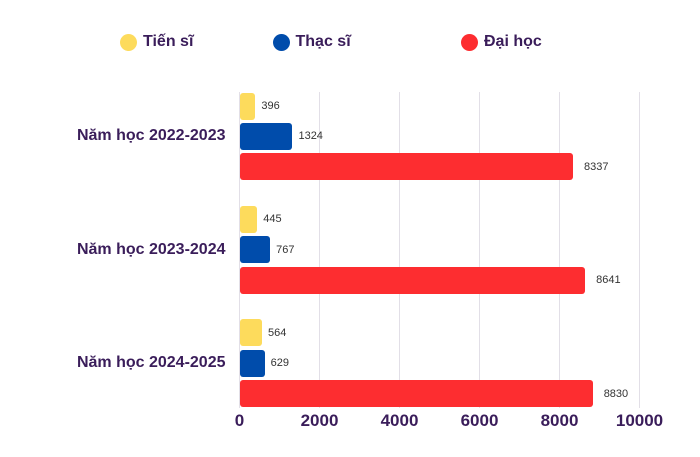 This screenshot has height=457, width=700. Describe the element at coordinates (151, 249) in the screenshot. I see `category-label-nam-hoc-2023-2024: Năm học 2023-2024` at that location.